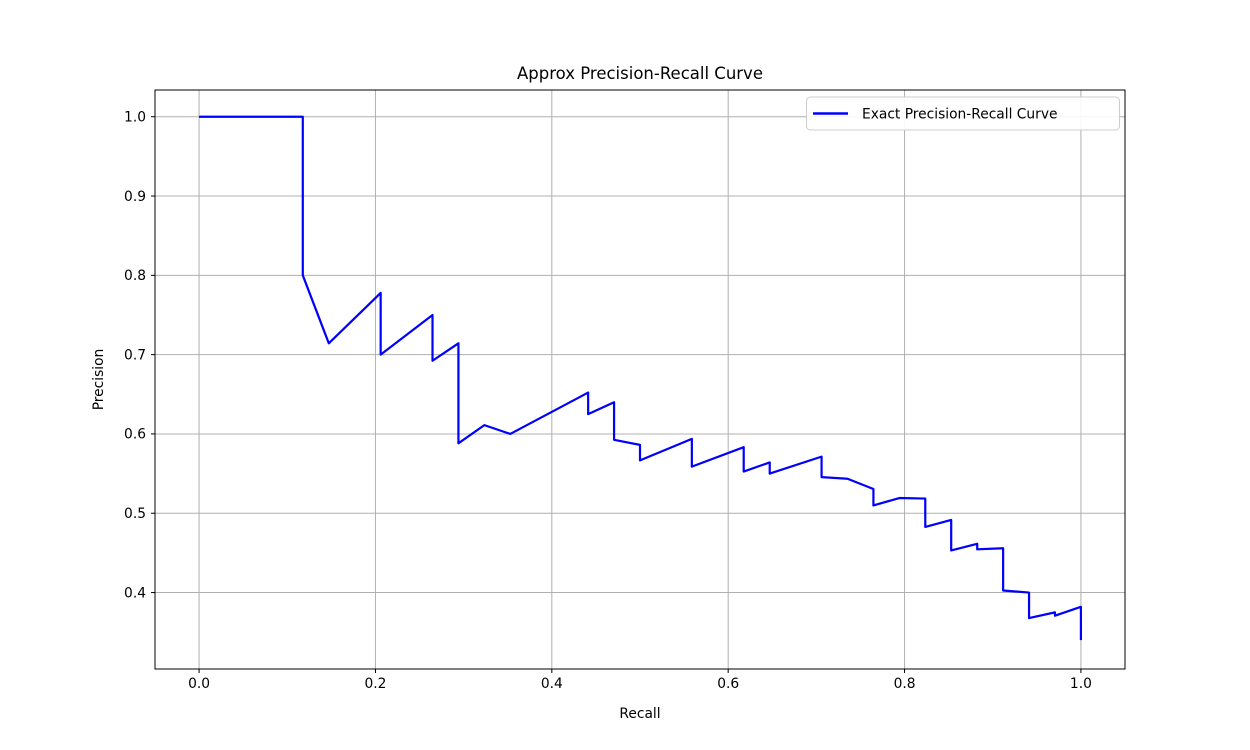  What do you see at coordinates (375, 684) in the screenshot?
I see `x-tick-label: 0.2` at bounding box center [375, 684].